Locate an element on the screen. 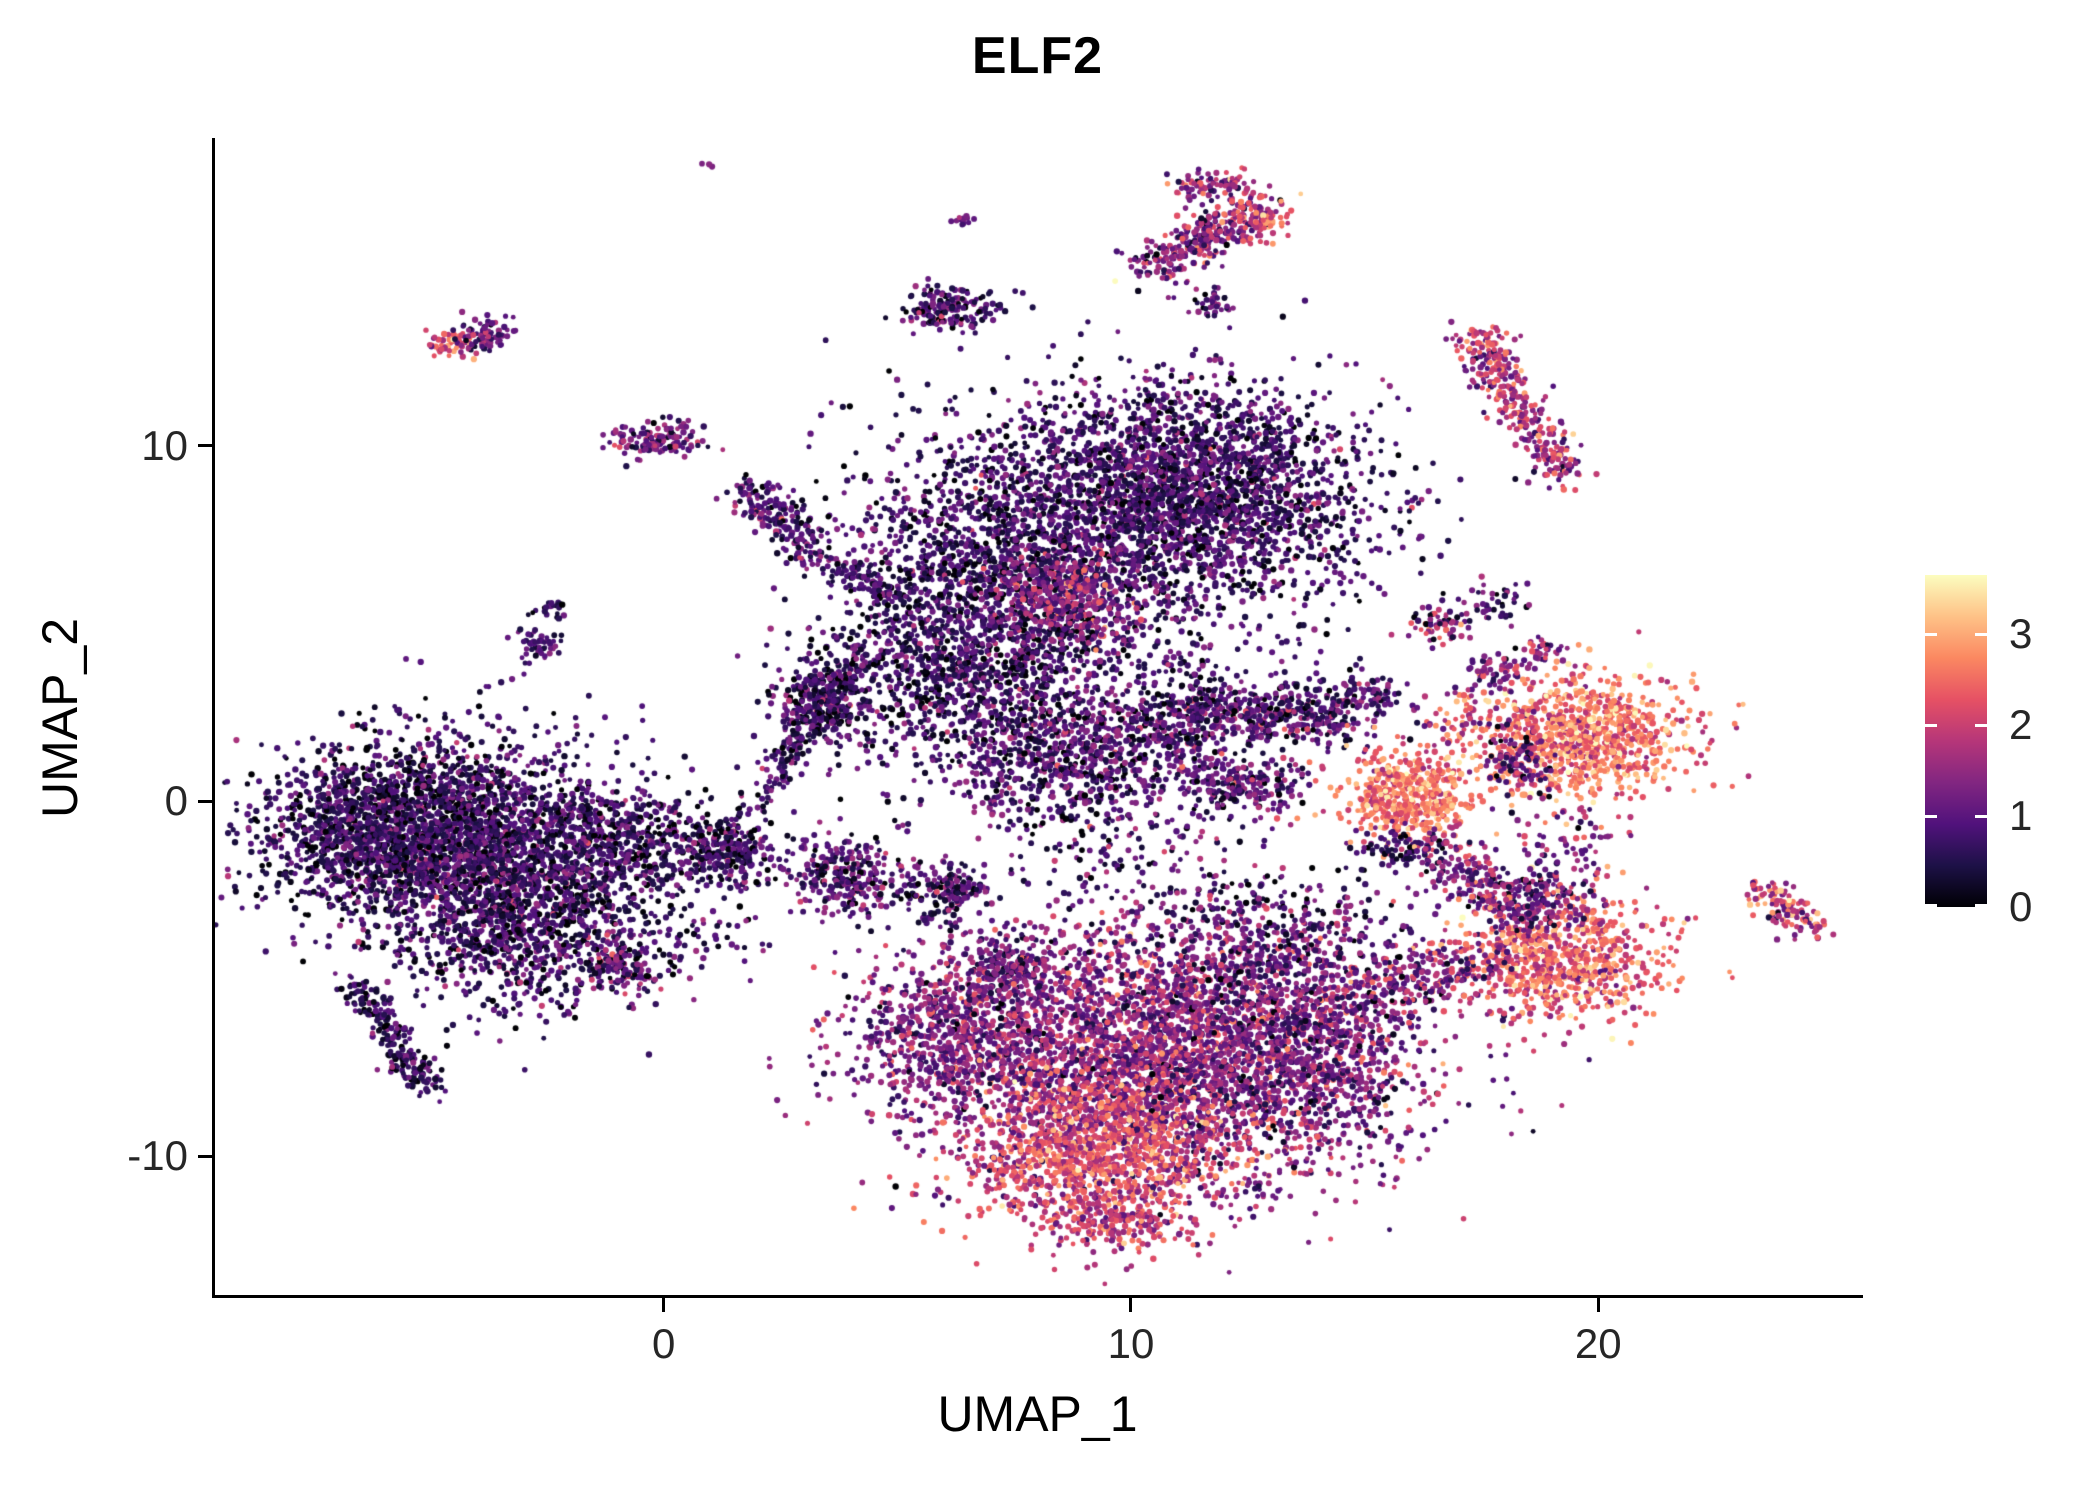 The image size is (2100, 1500). y-axis-label: UMAP_2 is located at coordinates (60, 718).